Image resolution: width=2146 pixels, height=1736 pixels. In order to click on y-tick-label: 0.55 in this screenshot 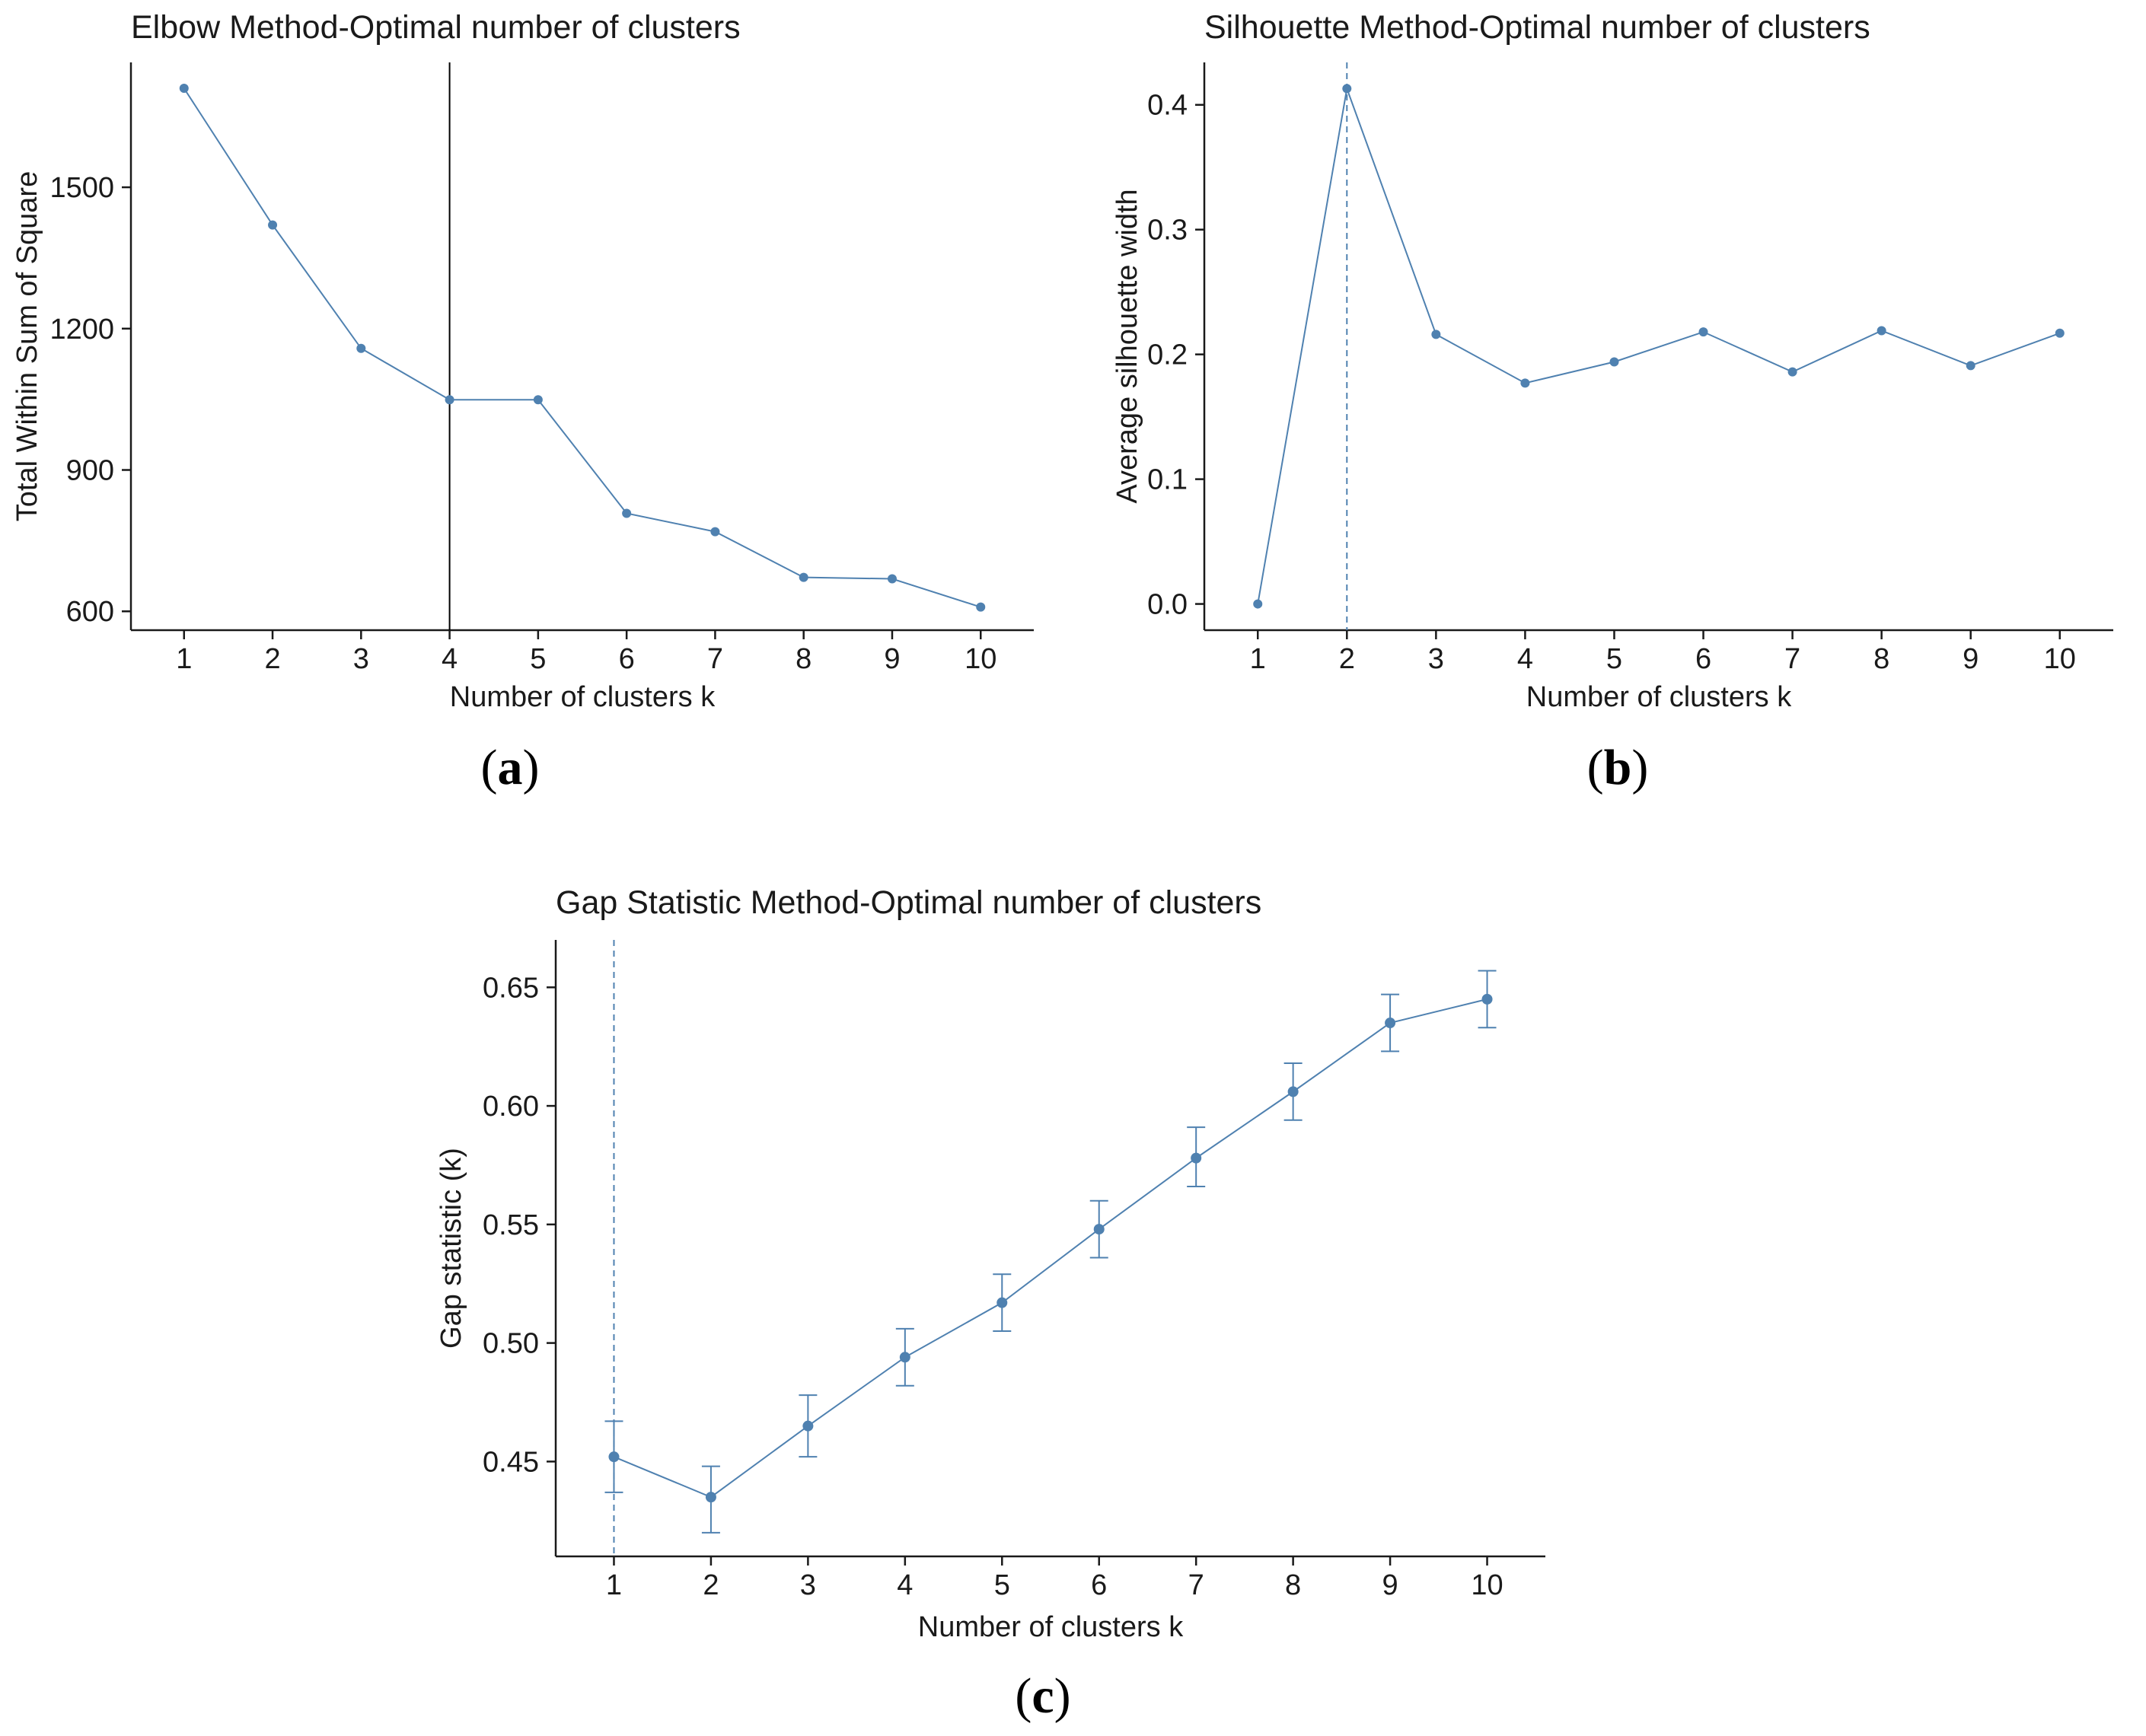, I will do `click(511, 1225)`.